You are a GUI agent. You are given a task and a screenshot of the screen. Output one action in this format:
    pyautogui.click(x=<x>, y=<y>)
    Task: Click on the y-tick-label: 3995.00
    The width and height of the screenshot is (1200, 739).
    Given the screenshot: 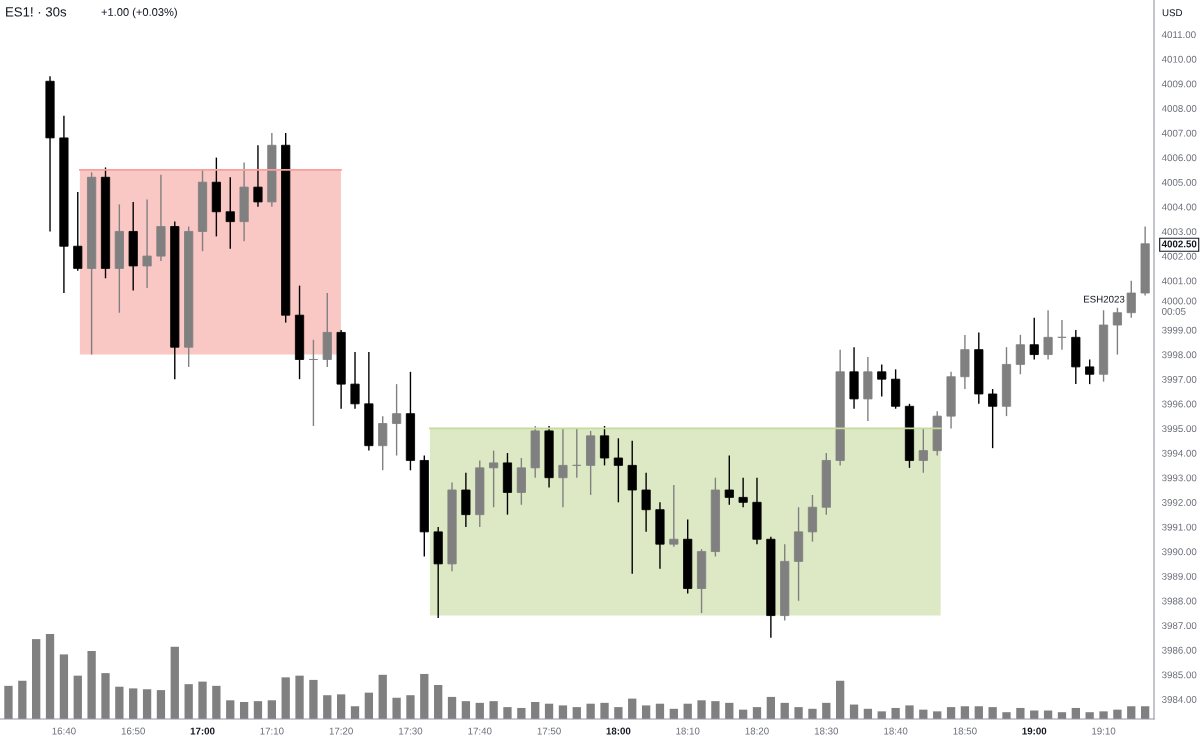 What is the action you would take?
    pyautogui.click(x=1179, y=429)
    